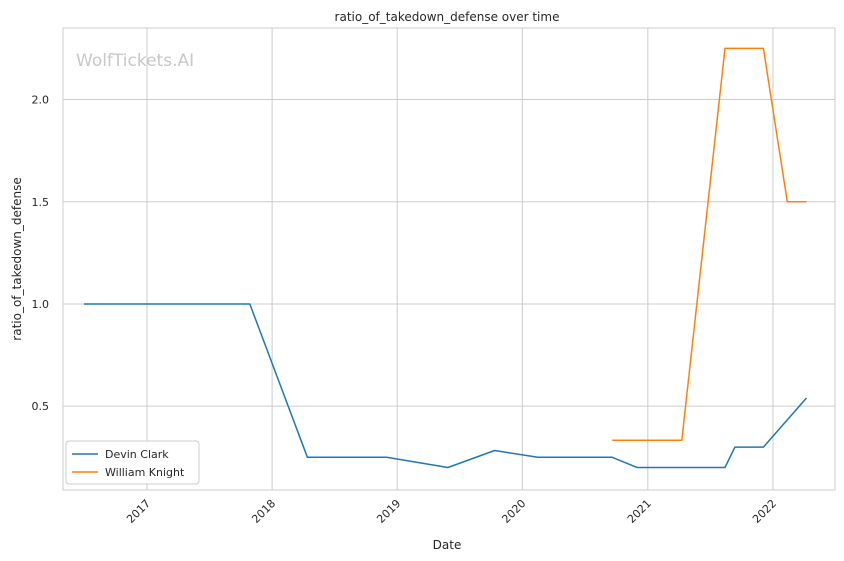 The height and width of the screenshot is (561, 844). What do you see at coordinates (447, 545) in the screenshot?
I see `x-axis-label: Date` at bounding box center [447, 545].